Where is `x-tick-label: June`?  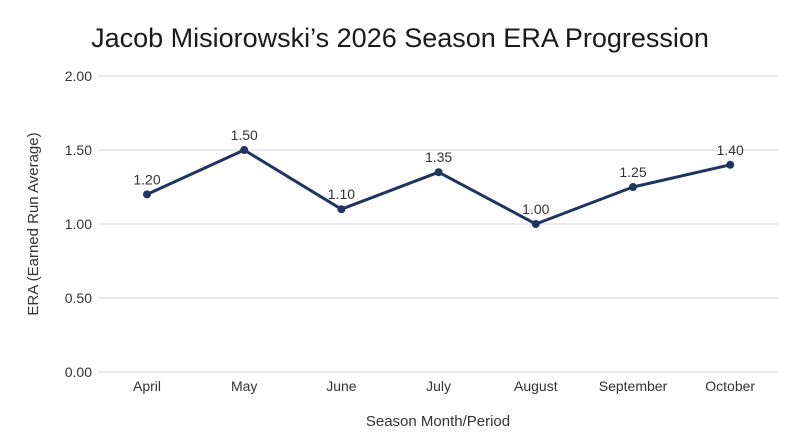 x-tick-label: June is located at coordinates (341, 386).